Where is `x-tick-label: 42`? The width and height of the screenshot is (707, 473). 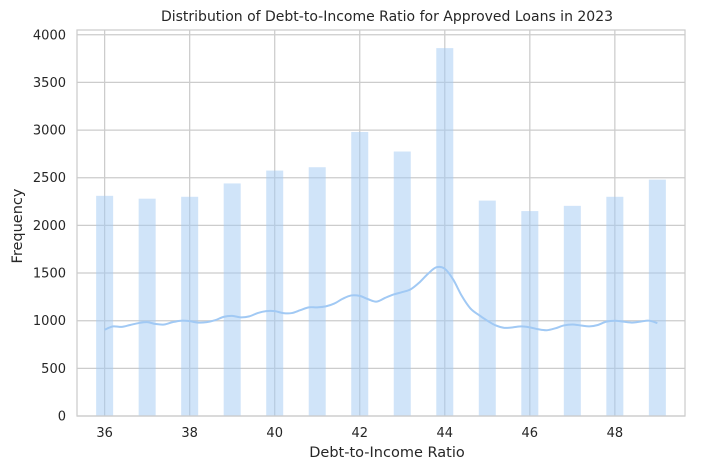 x-tick-label: 42 is located at coordinates (359, 433).